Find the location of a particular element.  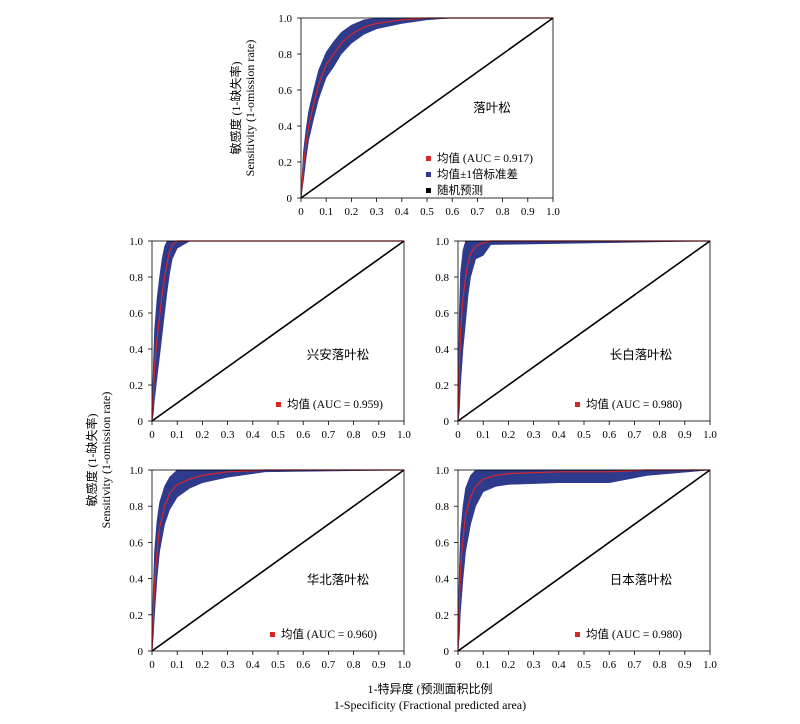

panel-2-ytick-label: 0.4 is located at coordinates (442, 350).